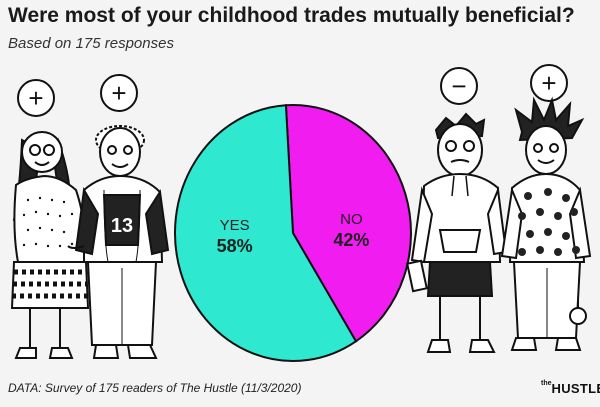  I want to click on boy-jersey-figure: 13, so click(118, 242).